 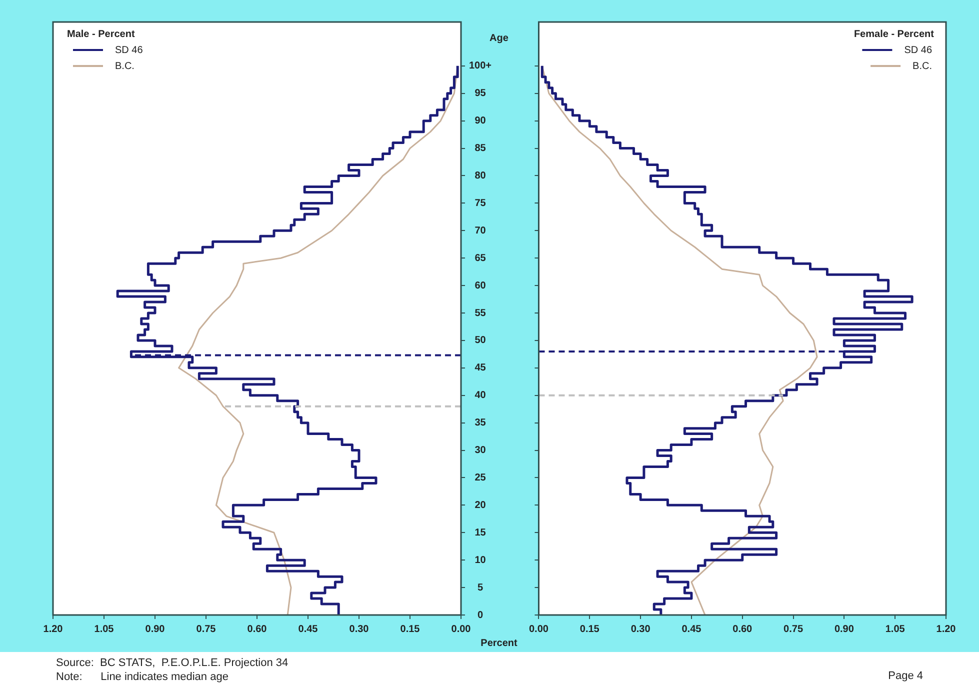 What do you see at coordinates (480, 230) in the screenshot?
I see `y-tick-label: 70` at bounding box center [480, 230].